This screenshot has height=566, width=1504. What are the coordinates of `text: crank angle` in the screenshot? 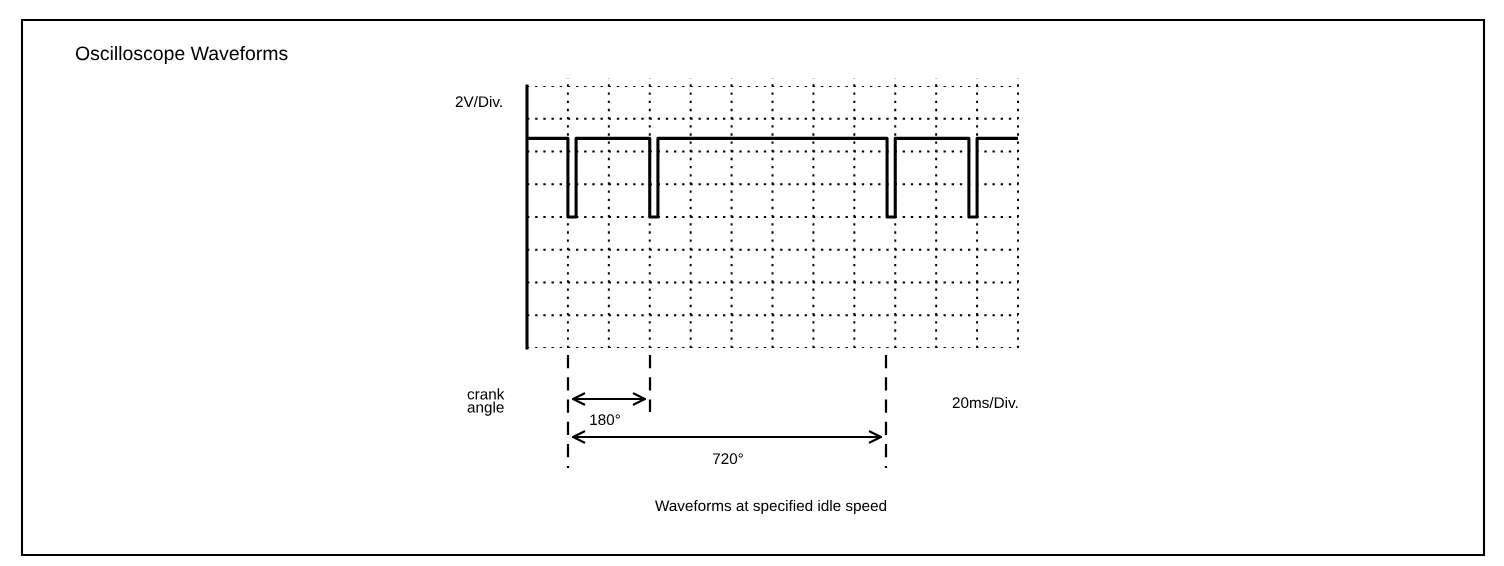 It's located at (486, 402).